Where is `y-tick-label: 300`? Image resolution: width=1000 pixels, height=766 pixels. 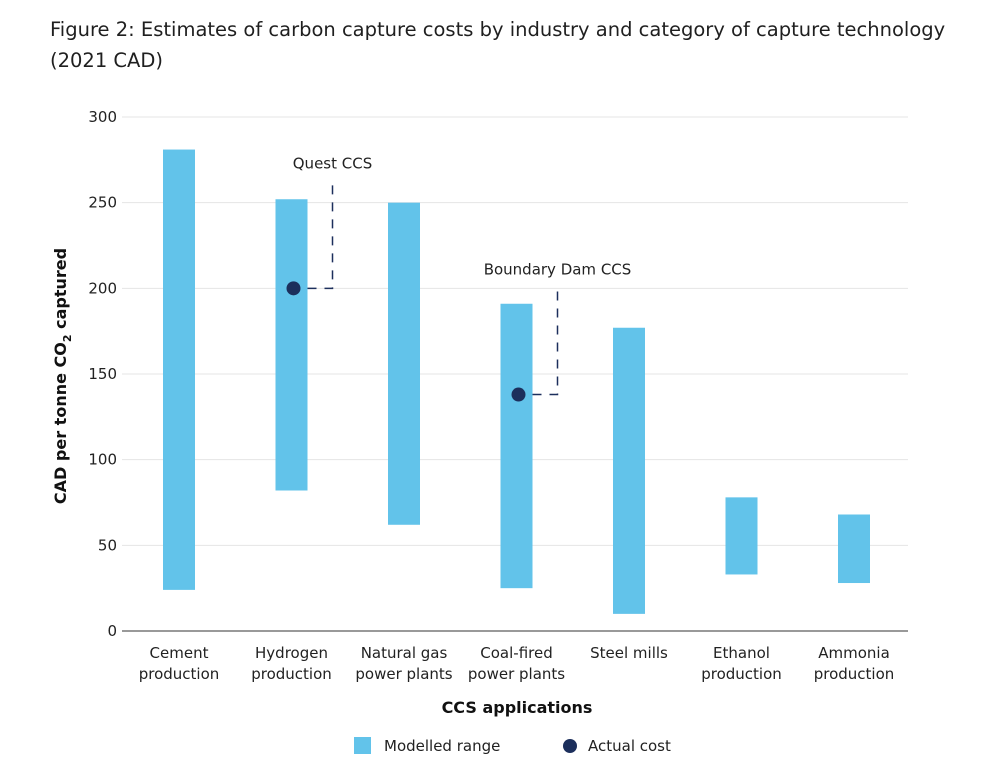 y-tick-label: 300 is located at coordinates (102, 117).